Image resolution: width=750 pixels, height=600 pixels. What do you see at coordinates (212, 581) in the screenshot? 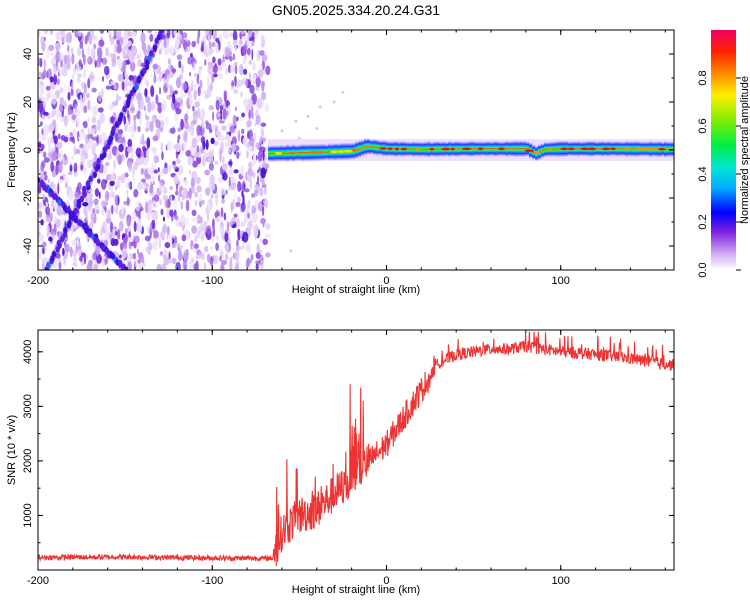
I see `x-tick-label: -100` at bounding box center [212, 581].